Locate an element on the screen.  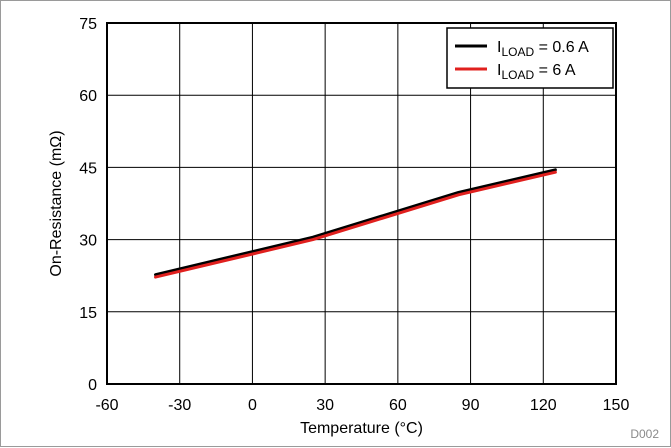
legend: ILOAD = 0.6 A ILOAD = 6 A is located at coordinates (530, 58).